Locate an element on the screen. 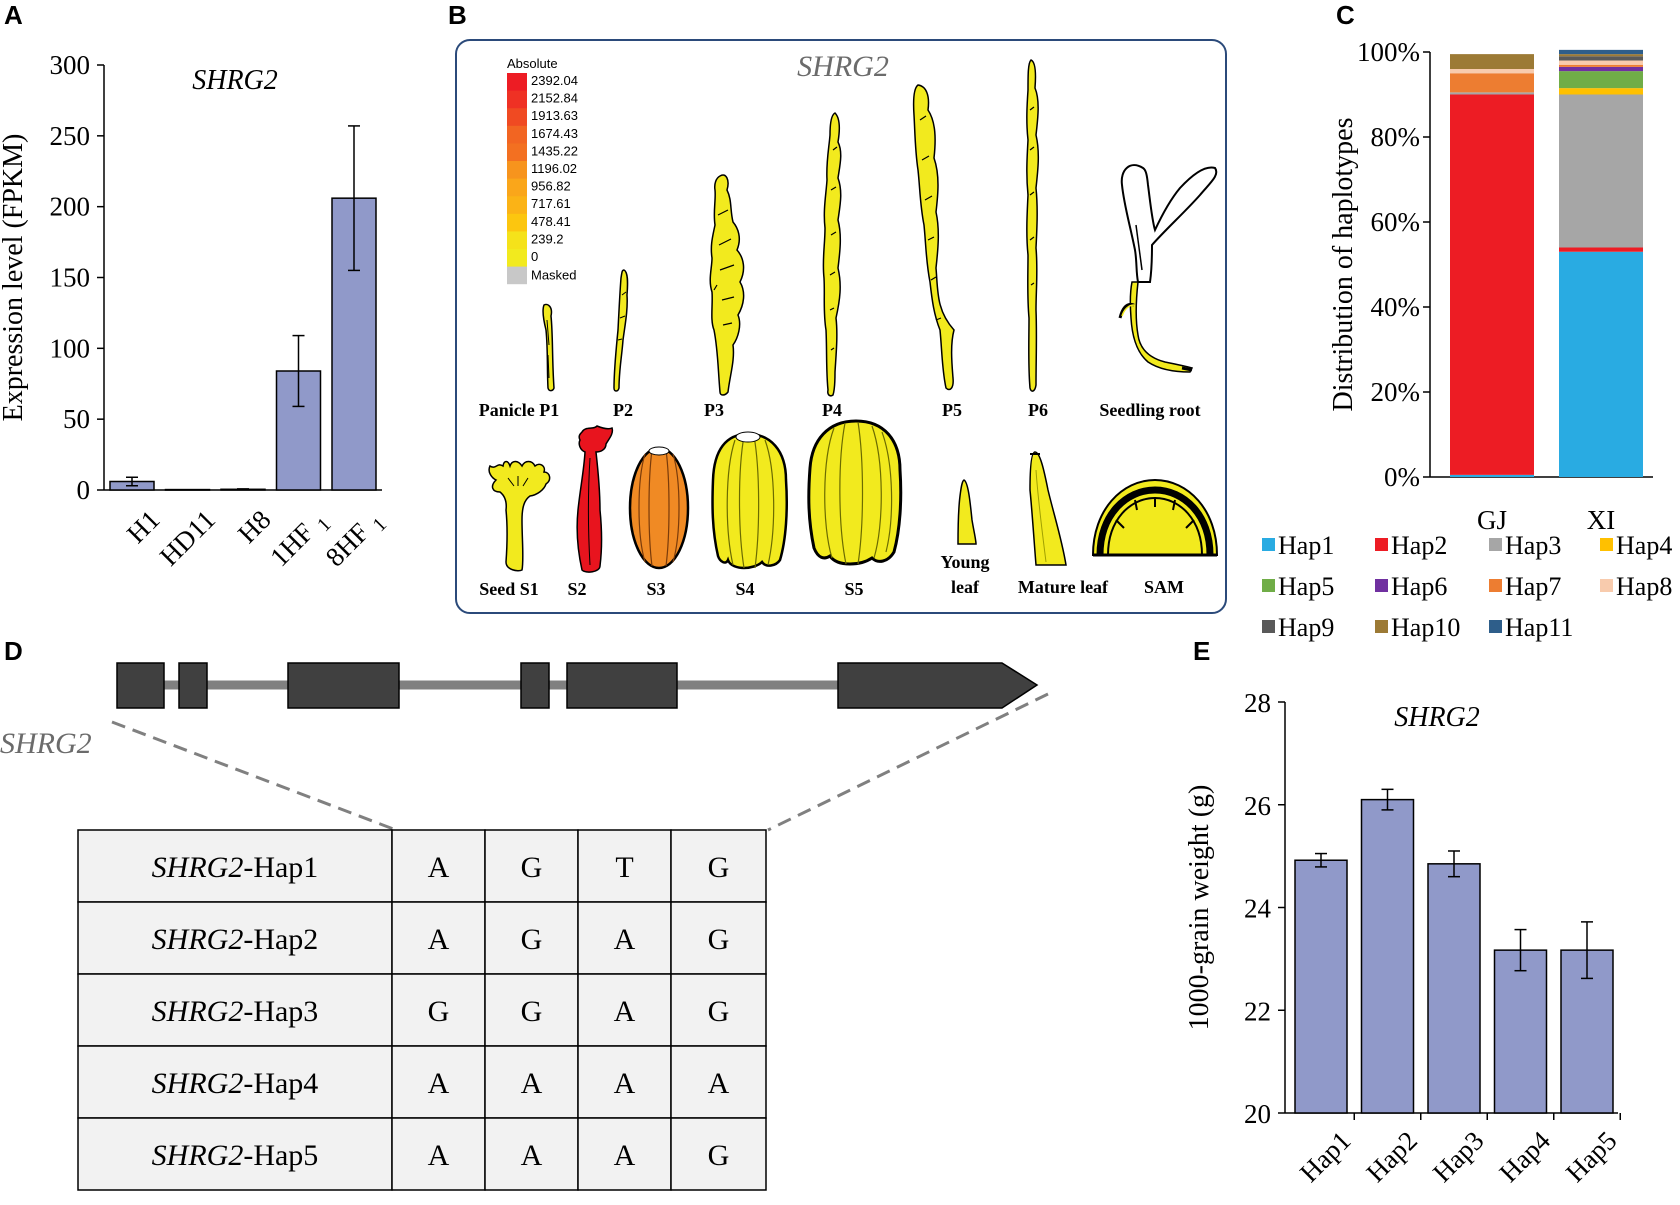 This screenshot has height=1205, width=1680. seed-s5-organ is located at coordinates (855, 492).